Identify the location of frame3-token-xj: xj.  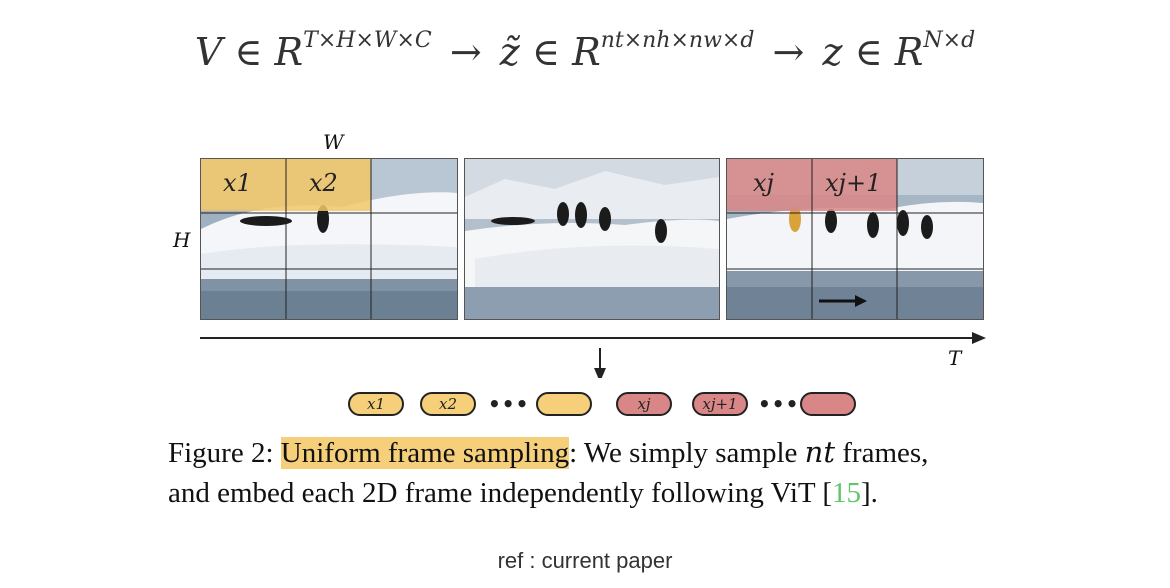
(763, 183).